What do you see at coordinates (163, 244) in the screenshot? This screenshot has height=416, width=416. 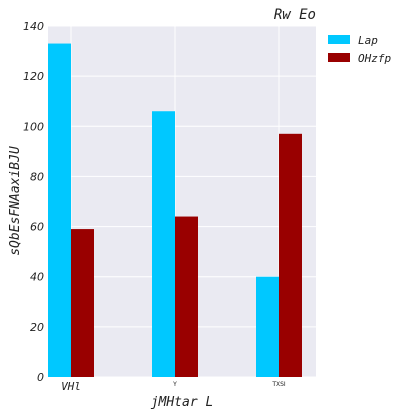 I see `bar-Lap-Y` at bounding box center [163, 244].